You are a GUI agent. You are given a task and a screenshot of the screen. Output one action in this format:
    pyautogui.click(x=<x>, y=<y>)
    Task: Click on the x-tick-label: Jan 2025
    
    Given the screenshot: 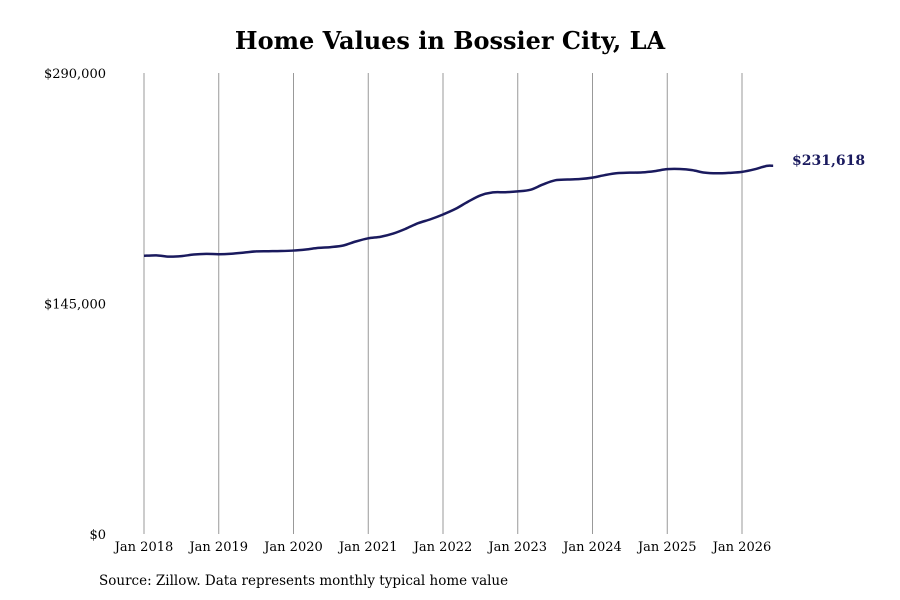 What is the action you would take?
    pyautogui.click(x=666, y=547)
    